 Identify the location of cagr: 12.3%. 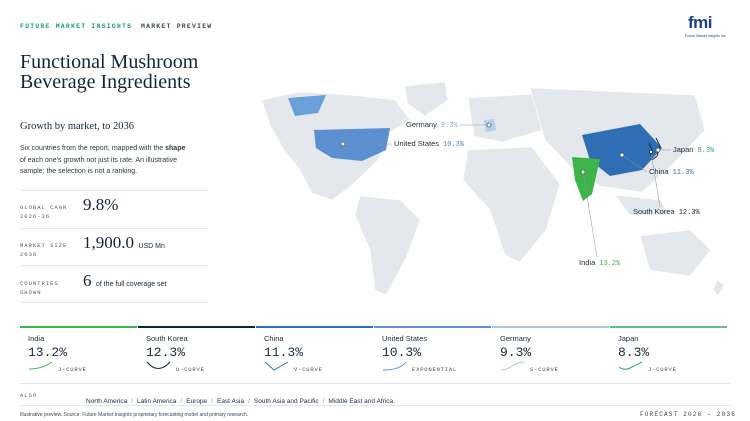
(689, 213).